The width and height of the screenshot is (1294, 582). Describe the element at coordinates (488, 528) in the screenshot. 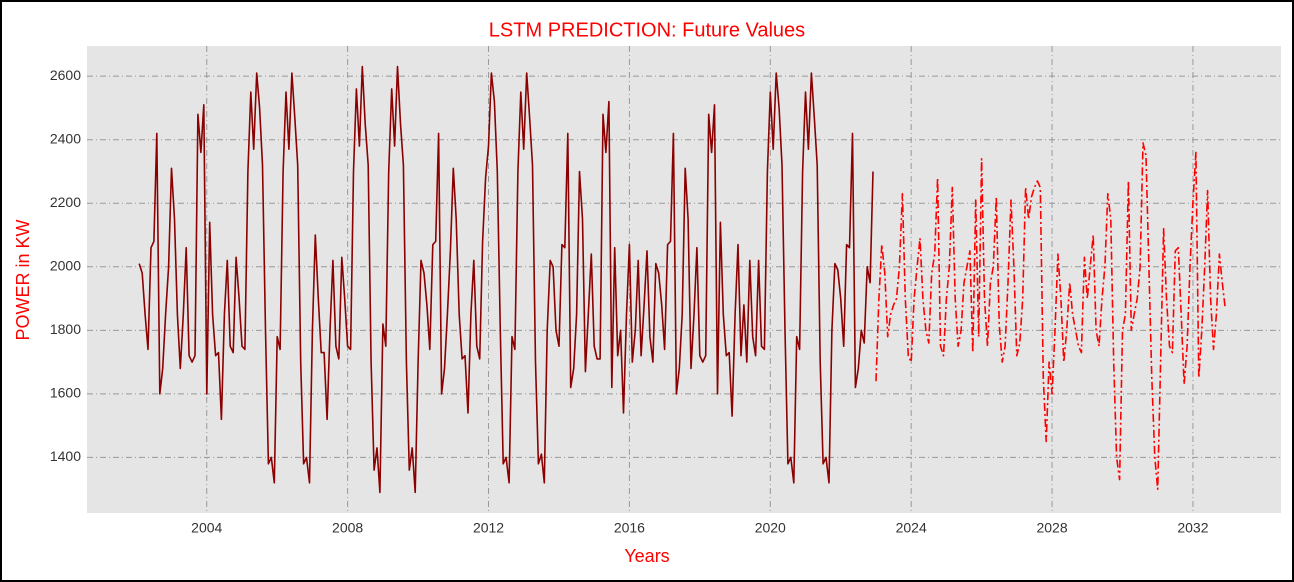

I see `x-tick-label: 2012` at that location.